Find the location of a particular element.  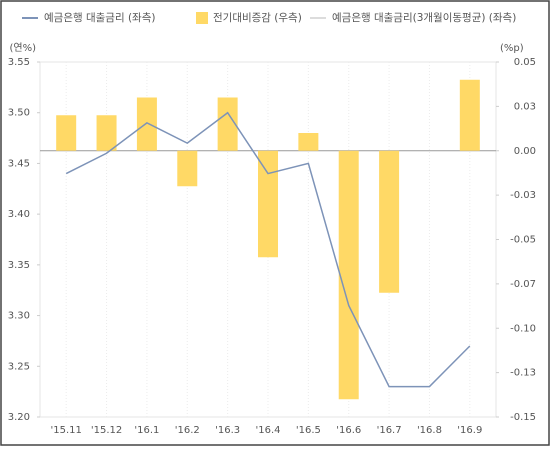

x-tick-label: '16.7 is located at coordinates (389, 430).